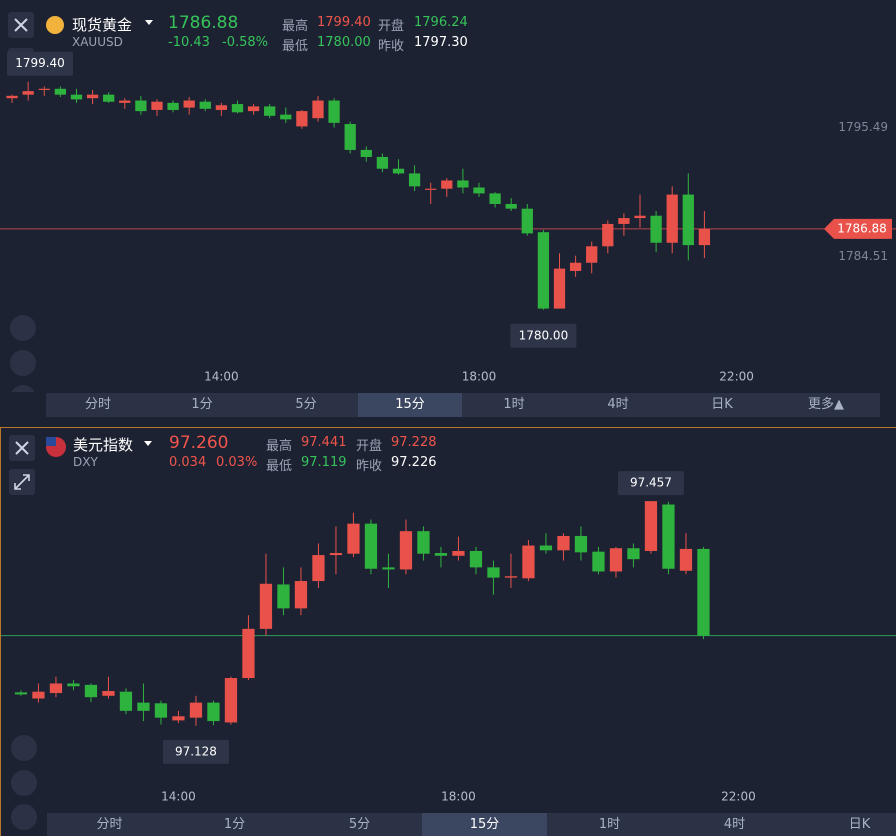 The image size is (896, 836). What do you see at coordinates (22, 482) in the screenshot?
I see `expand-icon` at bounding box center [22, 482].